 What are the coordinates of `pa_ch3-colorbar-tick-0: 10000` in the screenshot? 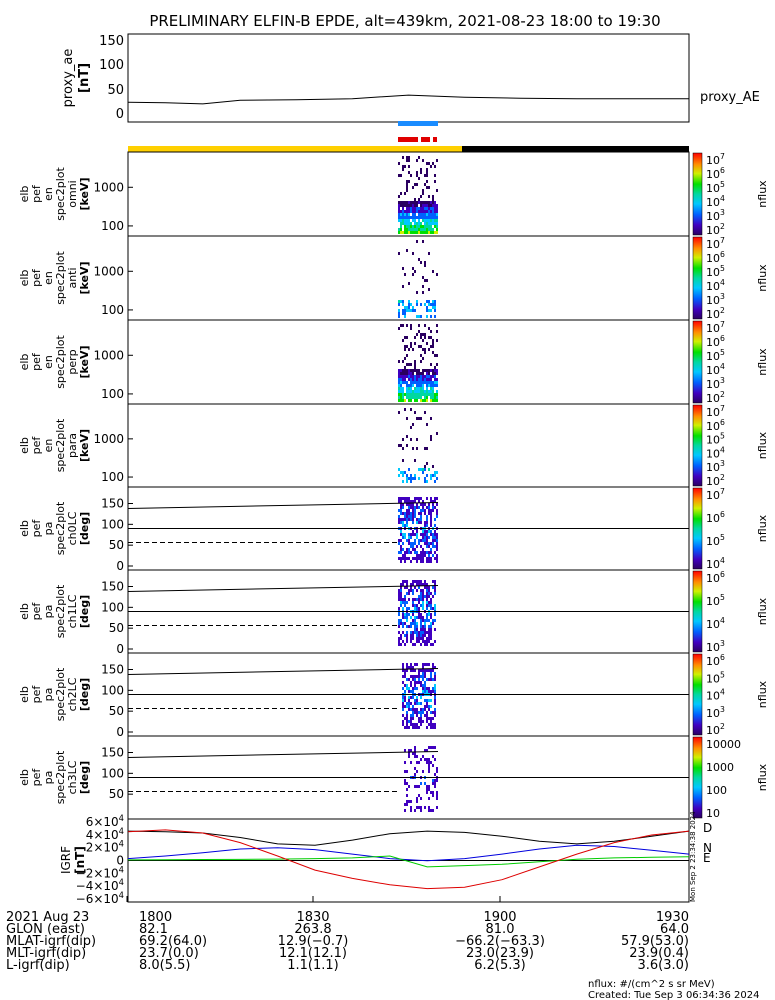 It's located at (723, 744).